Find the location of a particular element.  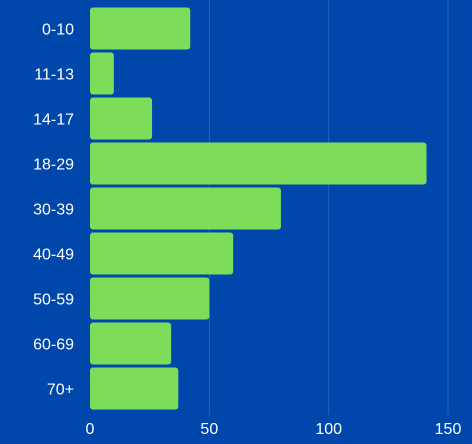

category-label: 18-29 is located at coordinates (53, 165).